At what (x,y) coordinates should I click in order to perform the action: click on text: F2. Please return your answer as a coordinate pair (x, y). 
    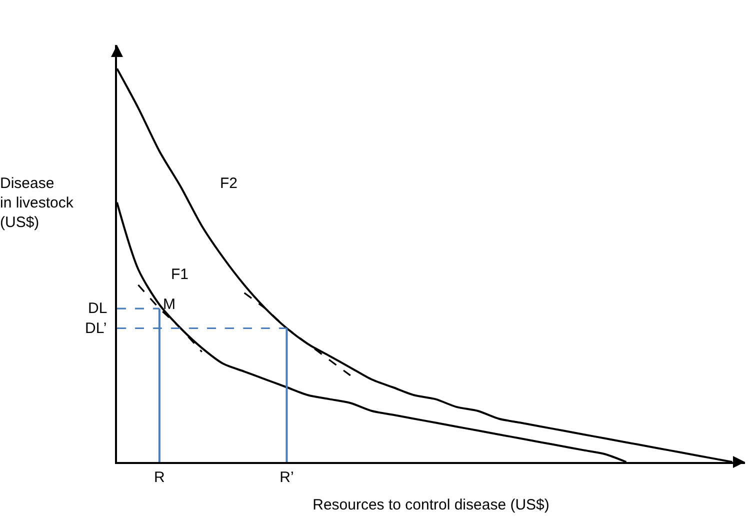
    Looking at the image, I should click on (229, 183).